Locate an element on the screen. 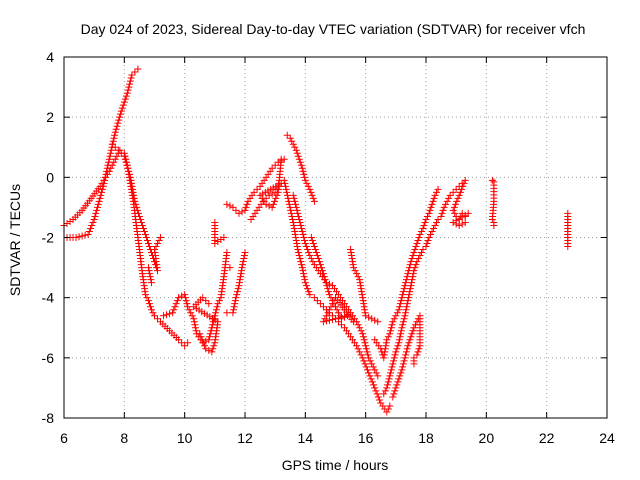  y-tick-label: -4 is located at coordinates (48, 298).